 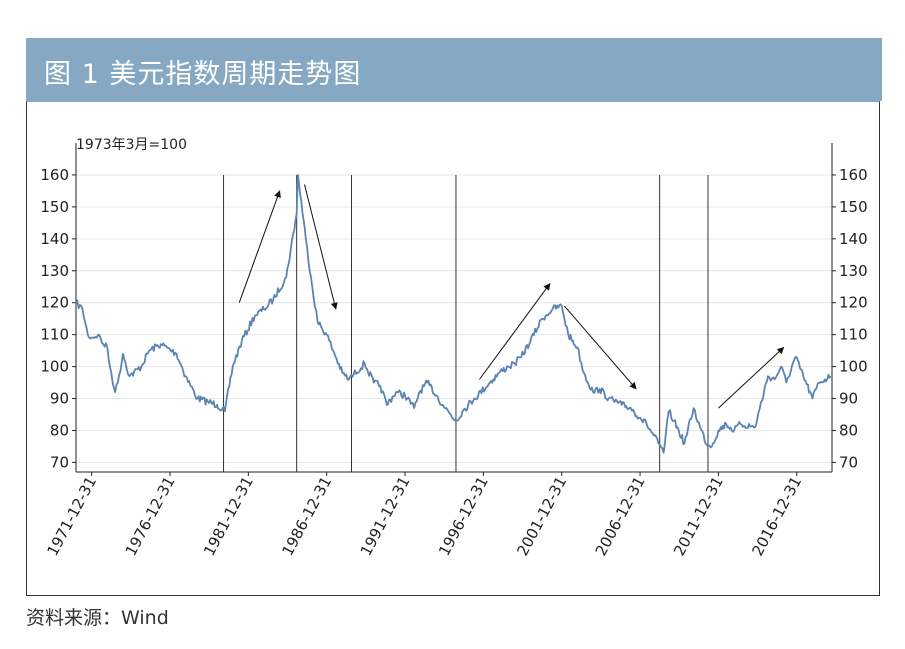 What do you see at coordinates (54, 175) in the screenshot?
I see `y-tick-label-left: 160` at bounding box center [54, 175].